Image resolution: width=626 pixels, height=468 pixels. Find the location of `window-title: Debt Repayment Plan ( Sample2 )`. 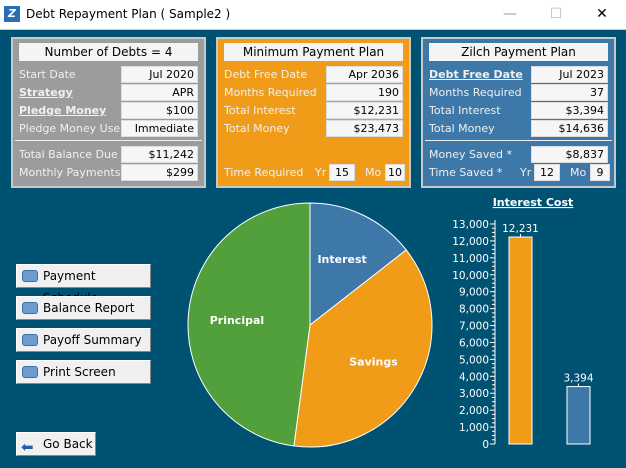

window-title: Debt Repayment Plan ( Sample2 ) is located at coordinates (128, 14).